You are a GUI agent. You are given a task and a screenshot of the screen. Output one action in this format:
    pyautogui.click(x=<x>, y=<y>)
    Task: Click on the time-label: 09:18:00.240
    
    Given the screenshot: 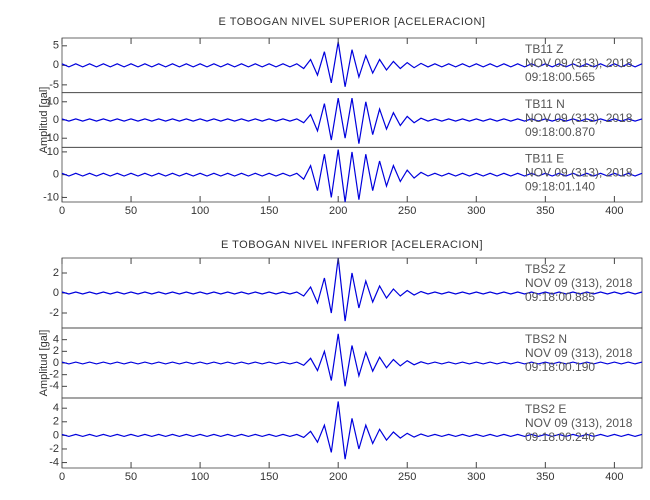 What is the action you would take?
    pyautogui.click(x=560, y=437)
    